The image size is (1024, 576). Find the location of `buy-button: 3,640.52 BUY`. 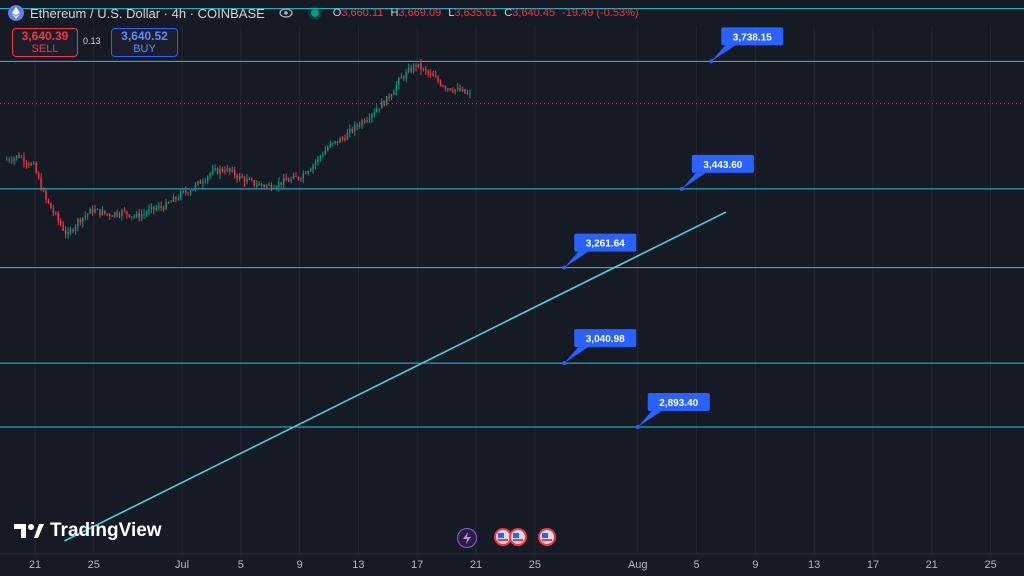

buy-button: 3,640.52 BUY is located at coordinates (144, 42).